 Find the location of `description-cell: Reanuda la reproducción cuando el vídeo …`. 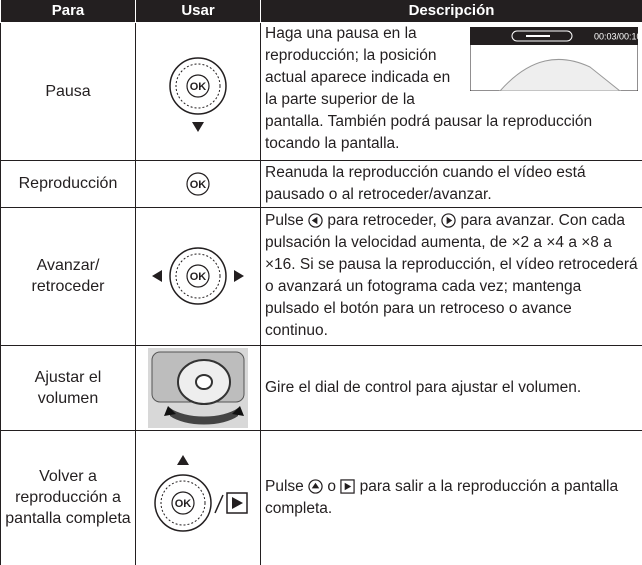

description-cell: Reanuda la reproducción cuando el vídeo … is located at coordinates (451, 183).